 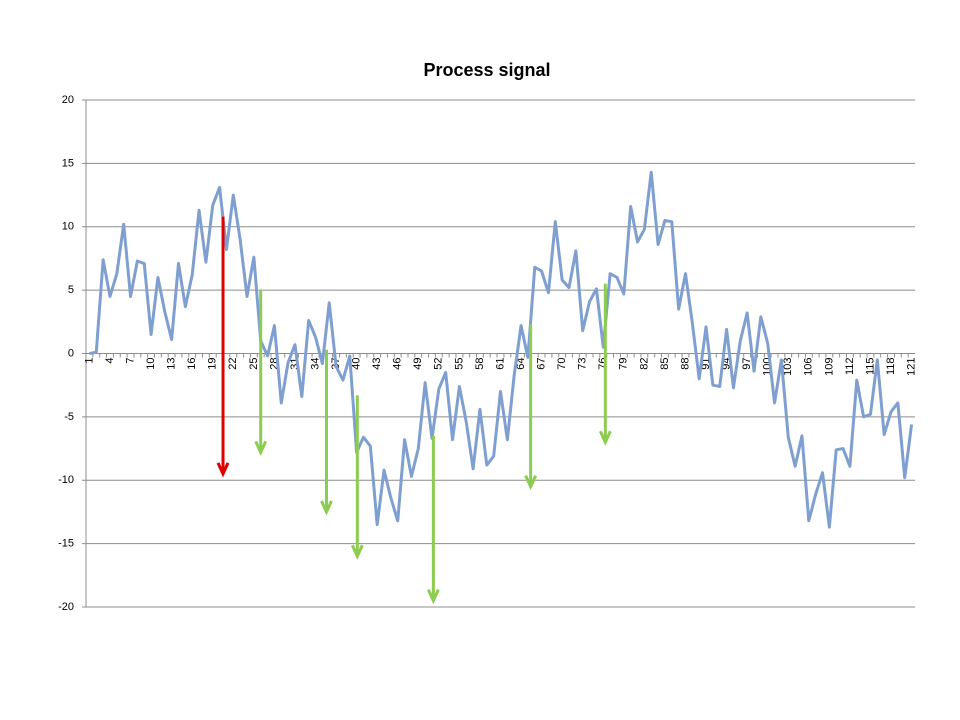 I want to click on x-tick-label: 55, so click(x=459, y=364).